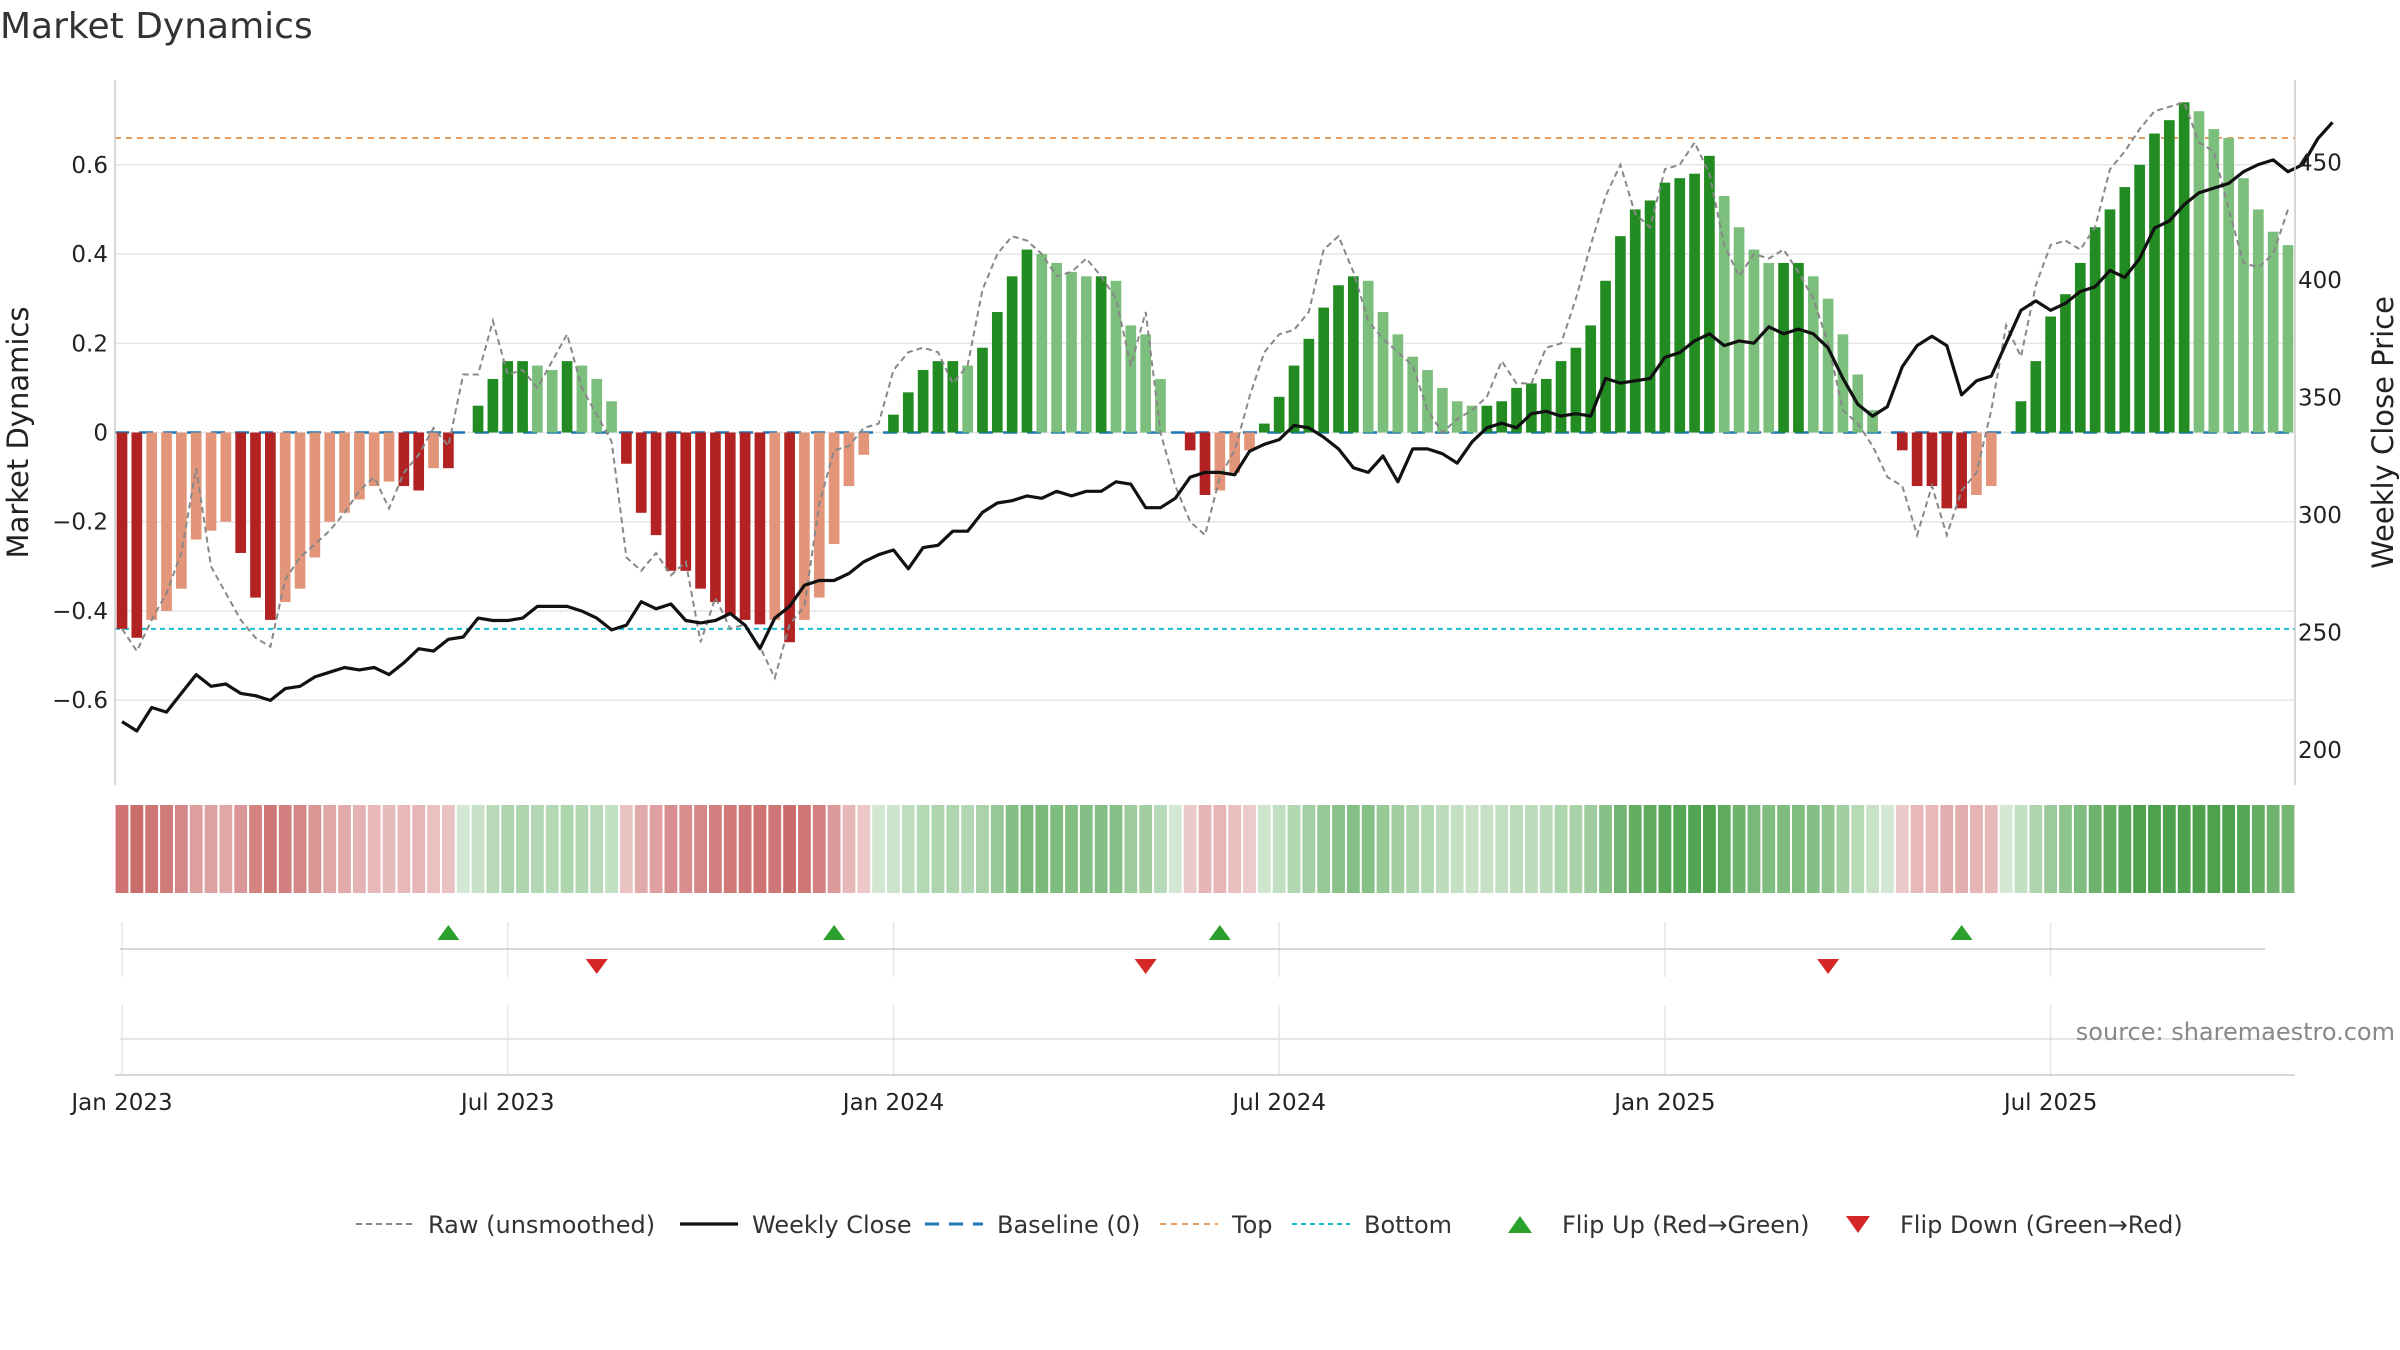 This screenshot has width=2400, height=1350. What do you see at coordinates (1278, 1103) in the screenshot?
I see `x-tick-label: Jul 2024` at bounding box center [1278, 1103].